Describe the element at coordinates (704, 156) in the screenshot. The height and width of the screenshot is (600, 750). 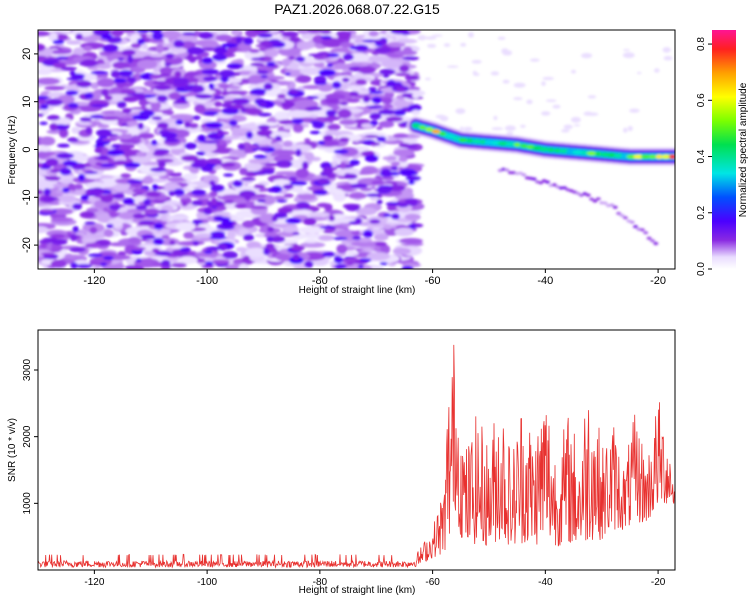
I see `colorbar-axis: 0.0 0.2 0.4 0.6 0.8` at that location.